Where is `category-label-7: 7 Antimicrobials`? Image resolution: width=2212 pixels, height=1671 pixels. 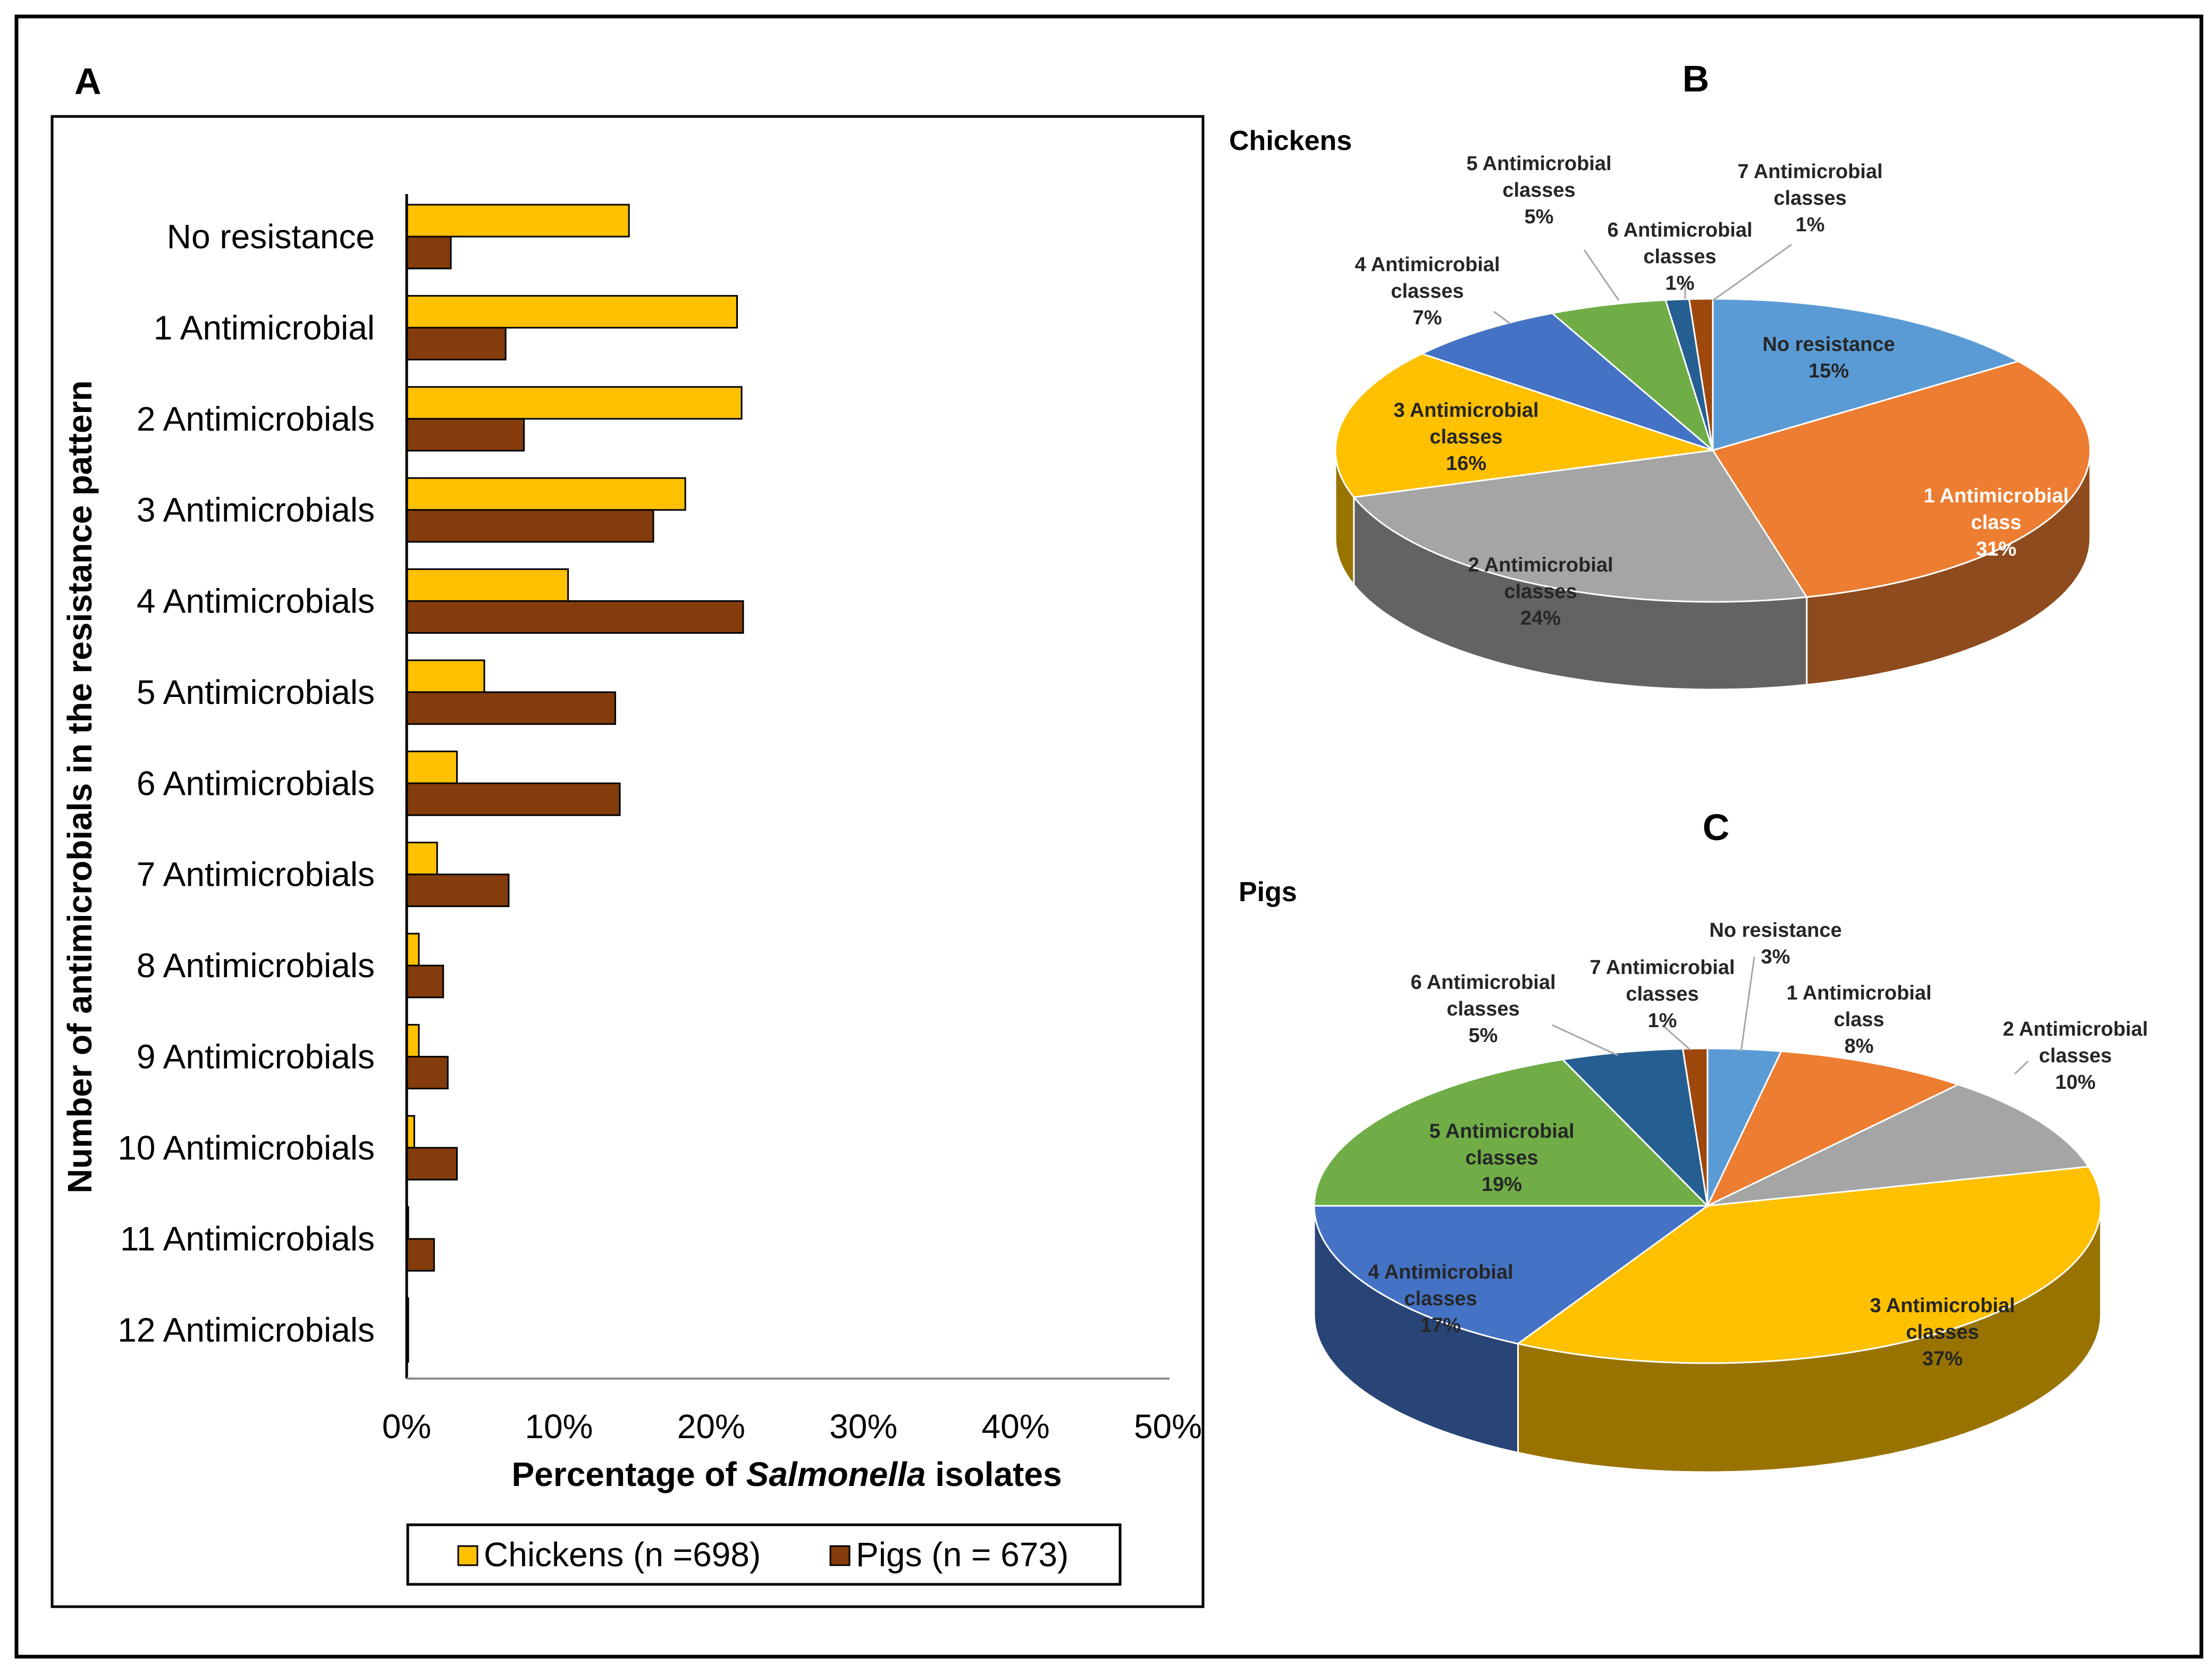 category-label-7: 7 Antimicrobials is located at coordinates (256, 875).